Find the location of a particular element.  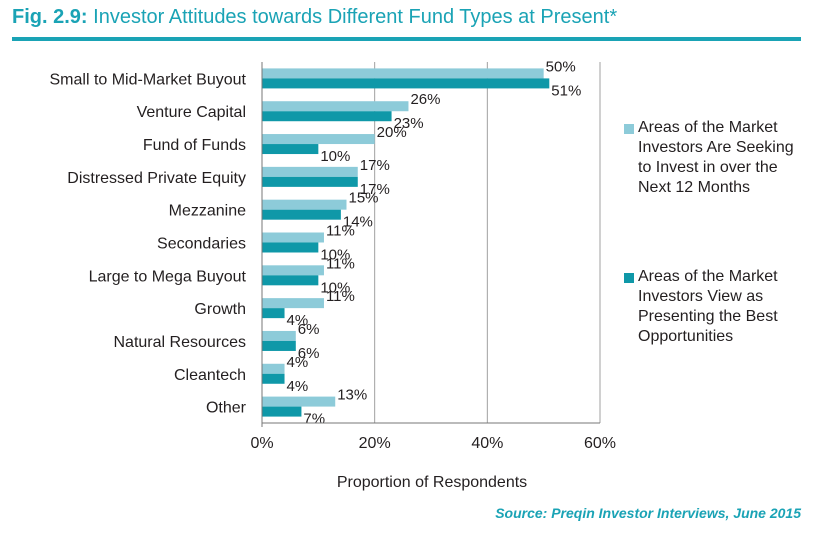

value-label-seeking: 50% is located at coordinates (561, 66).